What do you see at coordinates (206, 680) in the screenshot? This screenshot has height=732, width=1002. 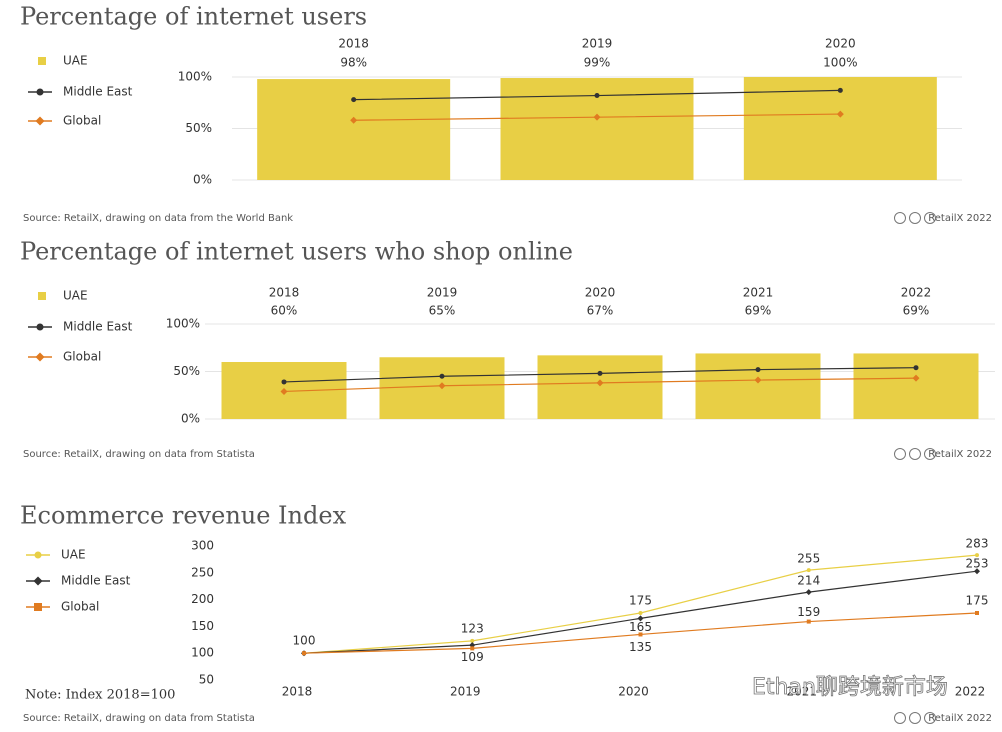 I see `y-tick-label: 50` at bounding box center [206, 680].